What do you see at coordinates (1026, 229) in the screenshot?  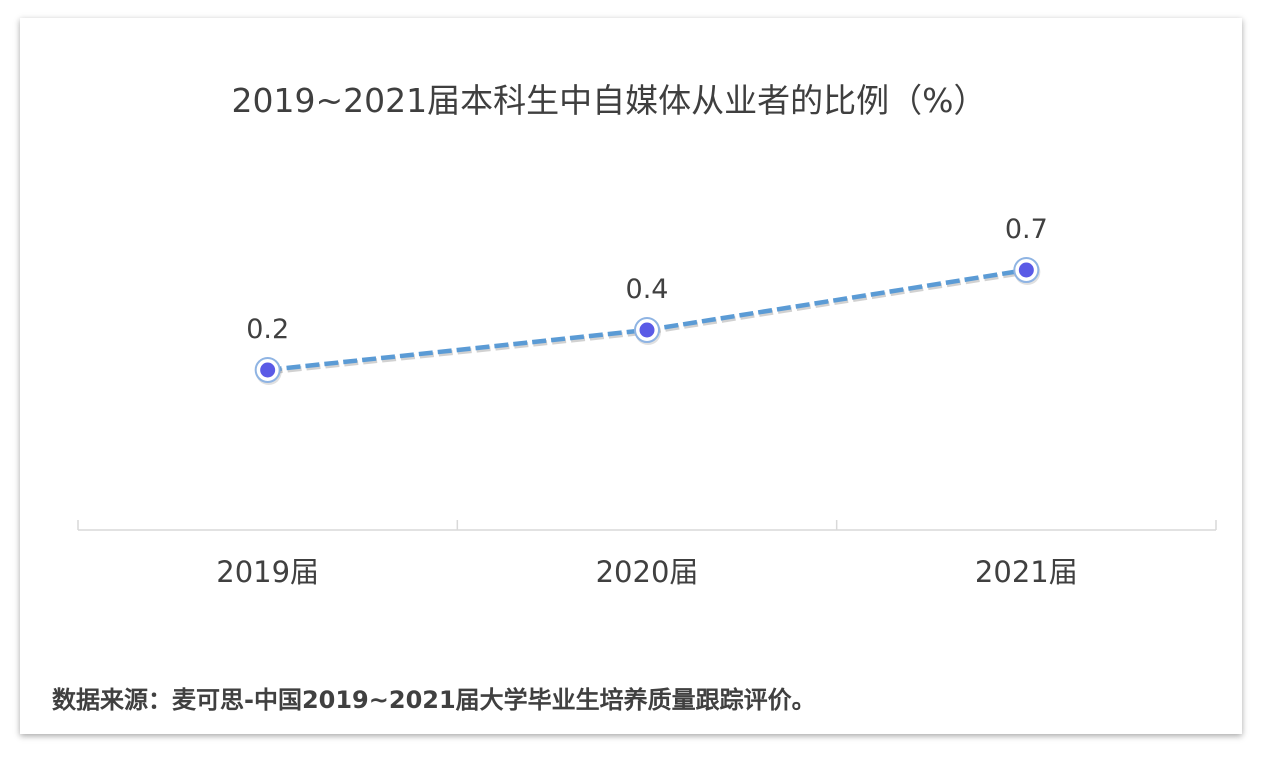 I see `data-label: 0.7` at bounding box center [1026, 229].